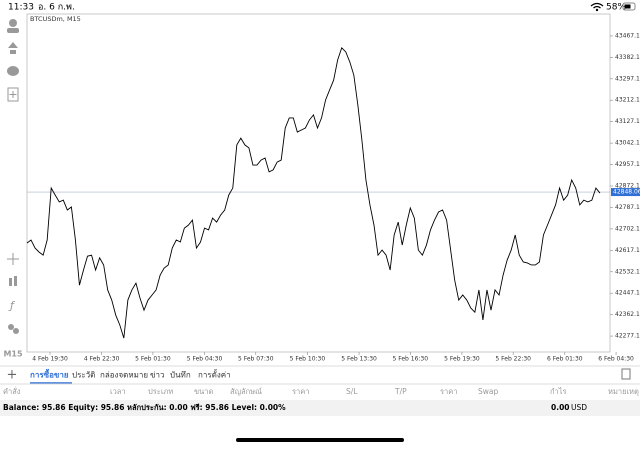  I want to click on home-indicator, so click(320, 440).